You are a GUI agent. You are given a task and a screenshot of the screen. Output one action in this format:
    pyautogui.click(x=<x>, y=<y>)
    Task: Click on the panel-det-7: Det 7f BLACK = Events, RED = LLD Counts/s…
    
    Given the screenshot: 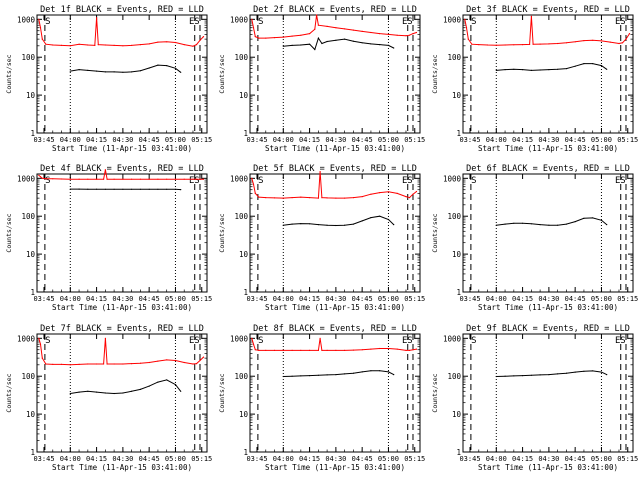 What is the action you would take?
    pyautogui.click(x=108, y=398)
    